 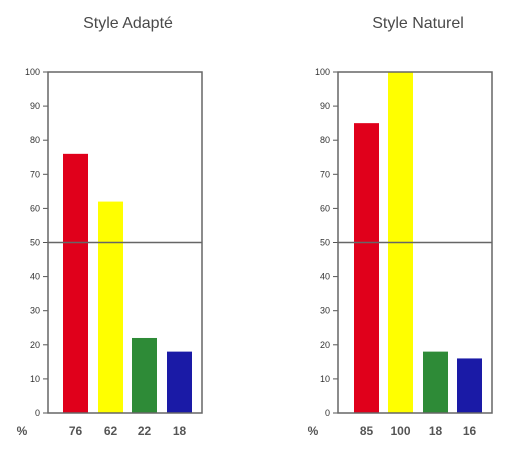 What do you see at coordinates (111, 431) in the screenshot?
I see `x-tick-label: 62` at bounding box center [111, 431].